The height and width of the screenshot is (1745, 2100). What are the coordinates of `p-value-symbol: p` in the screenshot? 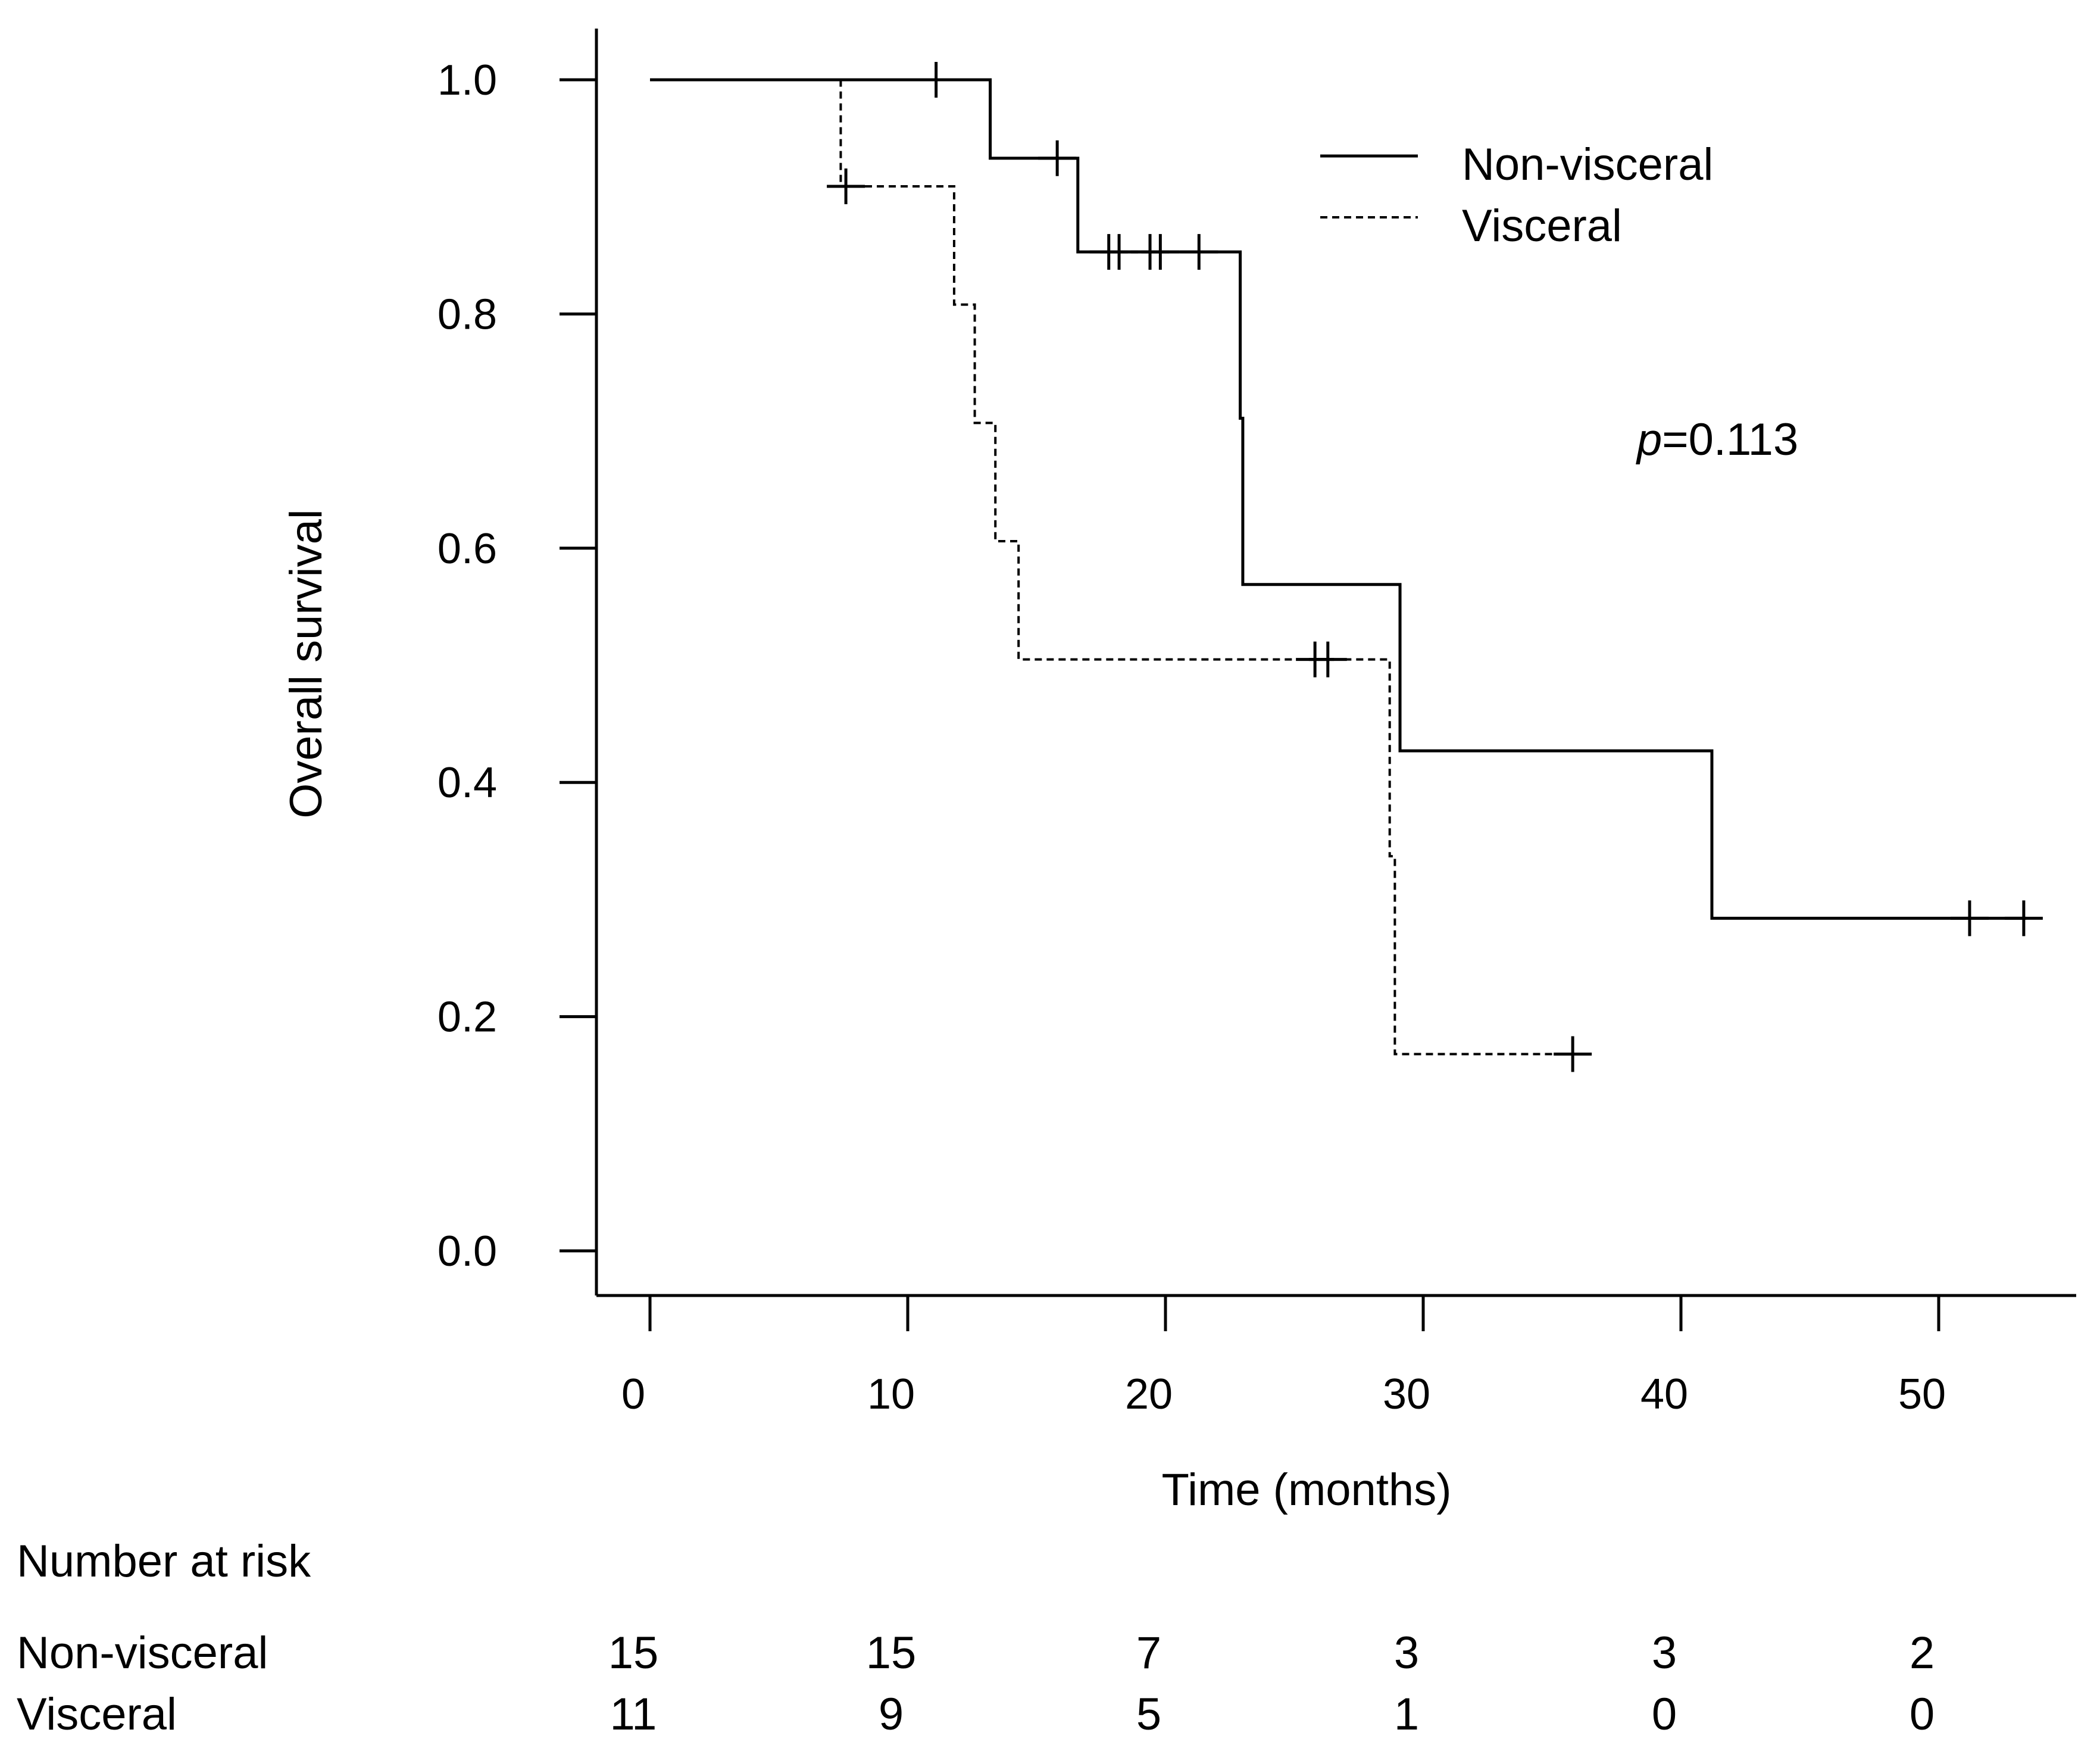 It's located at (1649, 439).